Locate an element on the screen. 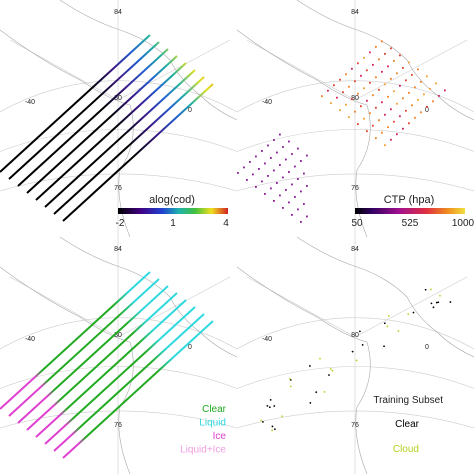 The image size is (474, 474). legend-label: Cloud is located at coordinates (406, 449).